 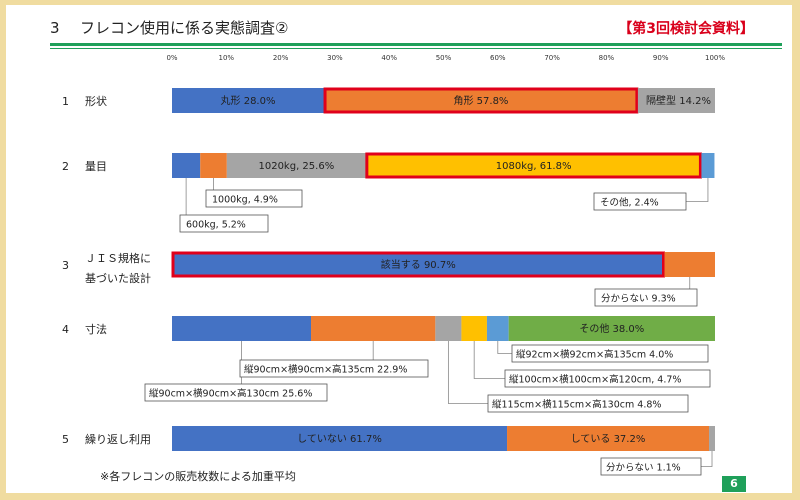 What do you see at coordinates (65, 166) in the screenshot?
I see `row-number: 2` at bounding box center [65, 166].